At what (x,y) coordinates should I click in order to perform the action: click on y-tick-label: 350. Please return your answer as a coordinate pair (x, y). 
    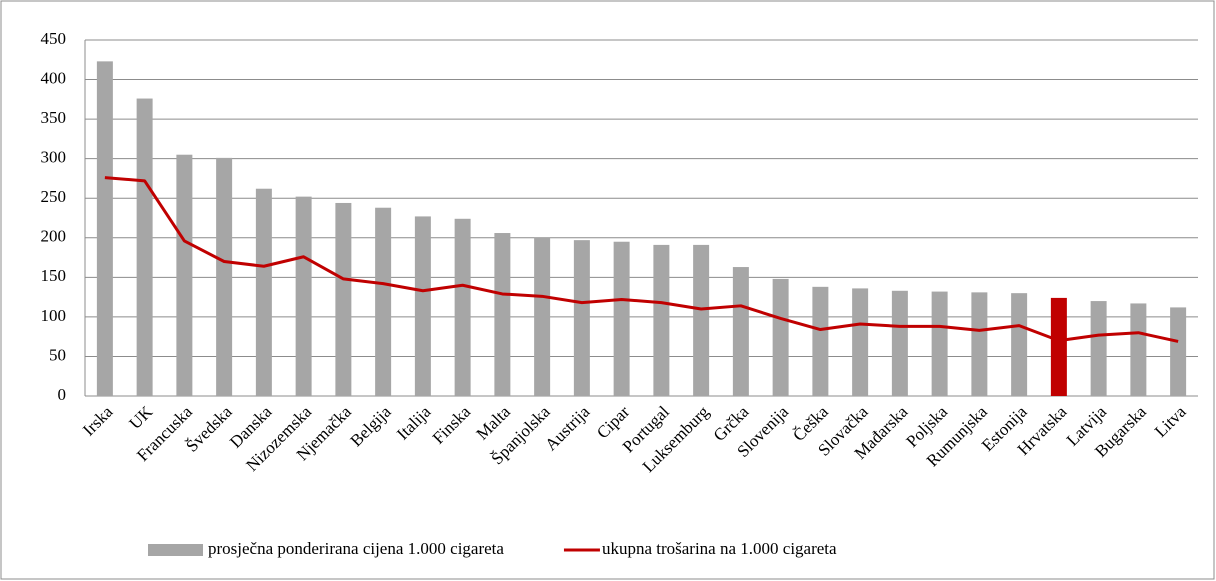
    Looking at the image, I should click on (54, 117).